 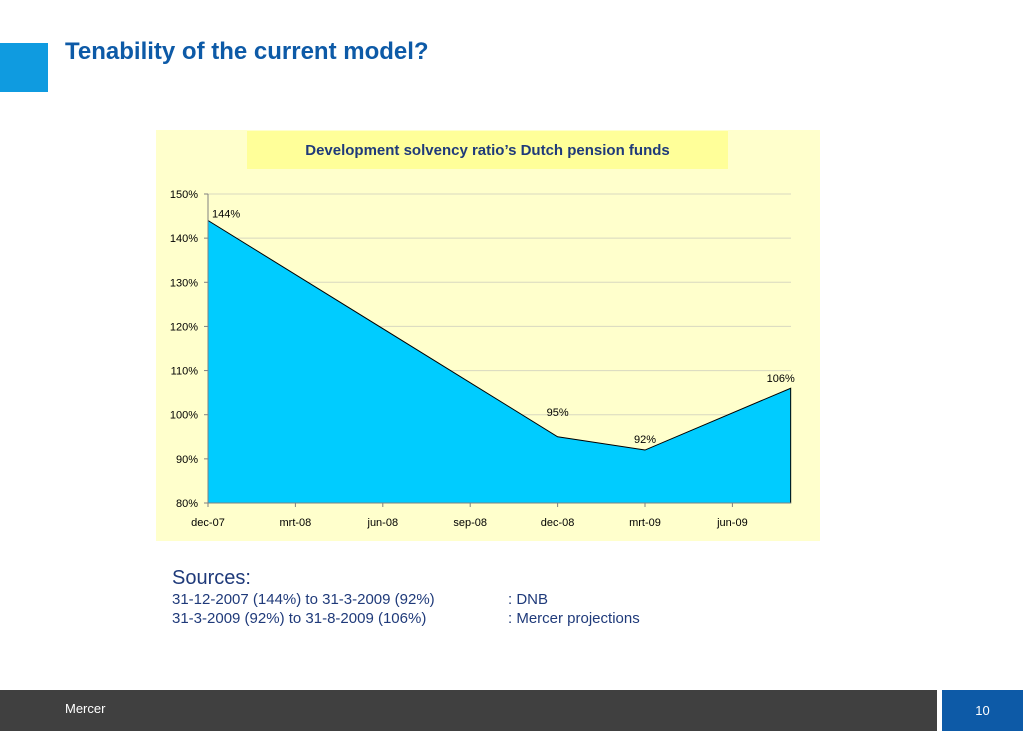 I want to click on source-origin: : DNB, so click(x=528, y=599).